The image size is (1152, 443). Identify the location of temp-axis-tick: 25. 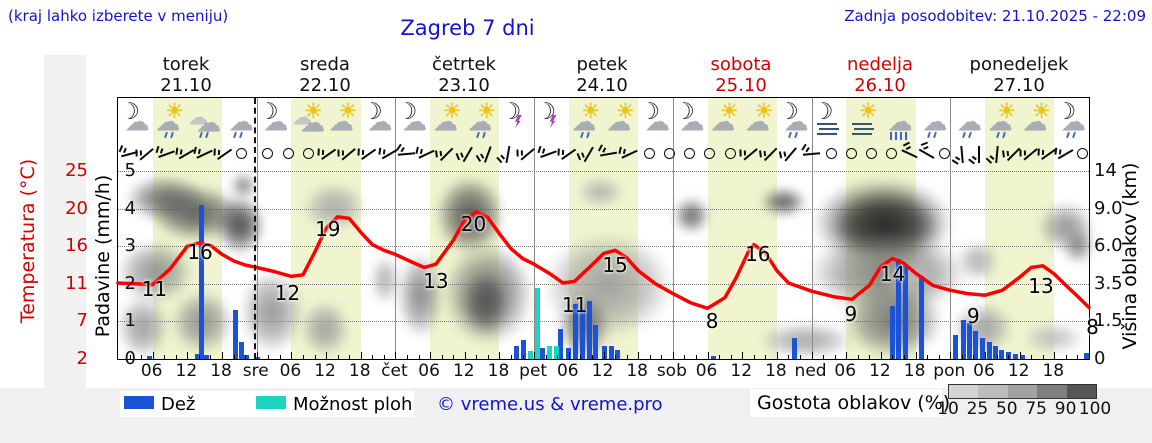
(76, 170).